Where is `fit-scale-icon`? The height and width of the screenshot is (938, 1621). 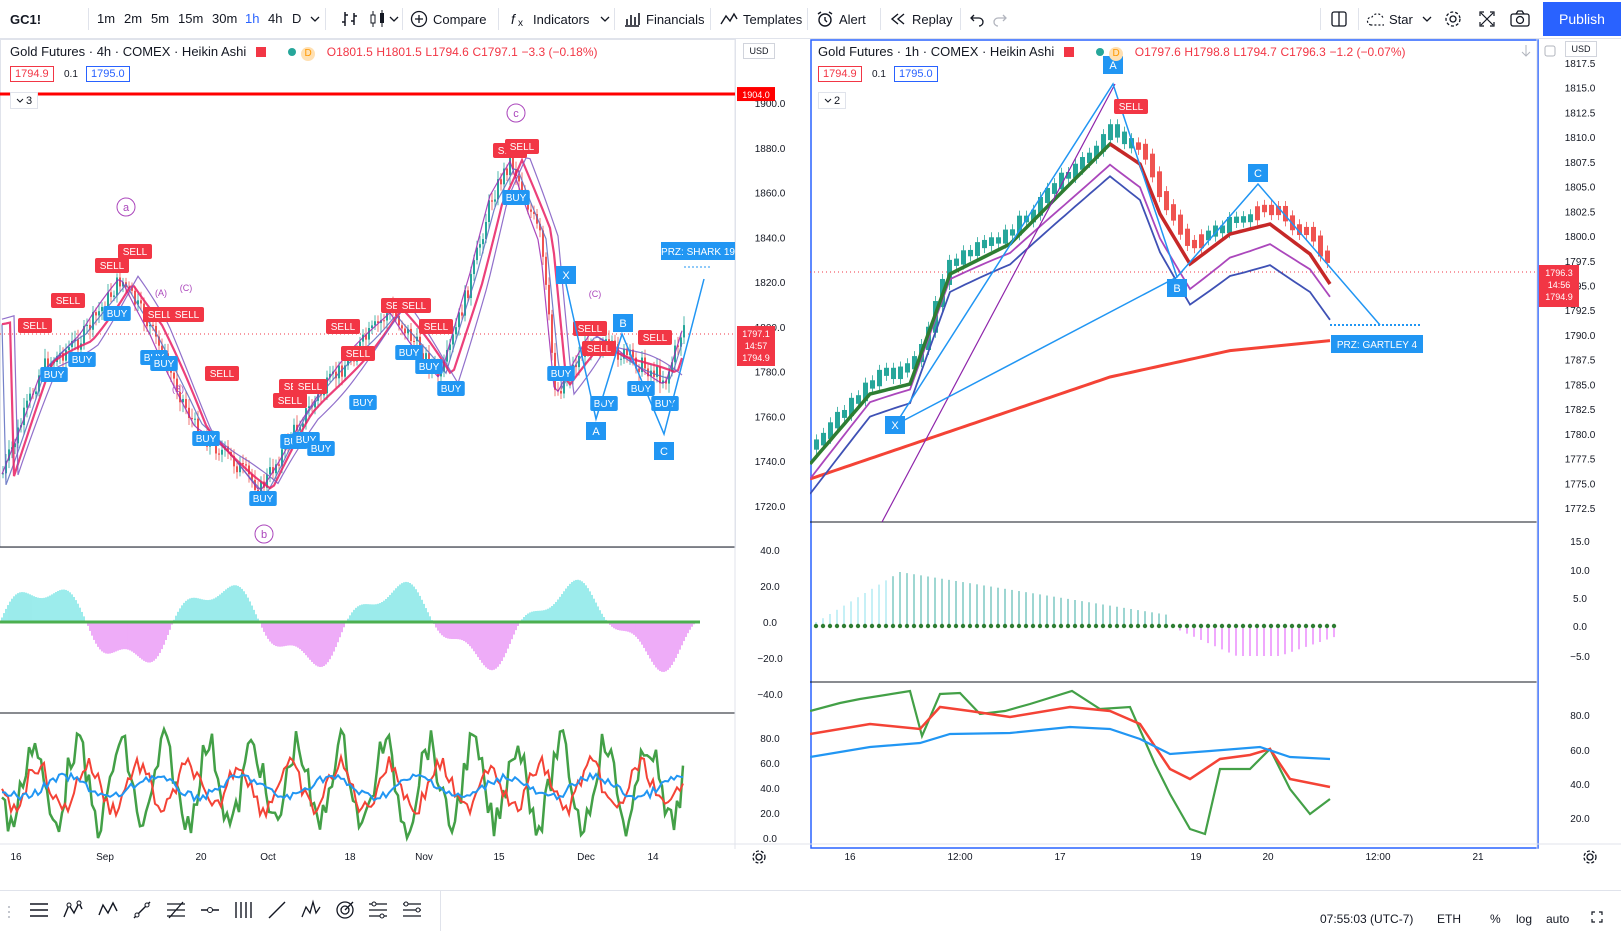
fit-scale-icon is located at coordinates (1597, 917).